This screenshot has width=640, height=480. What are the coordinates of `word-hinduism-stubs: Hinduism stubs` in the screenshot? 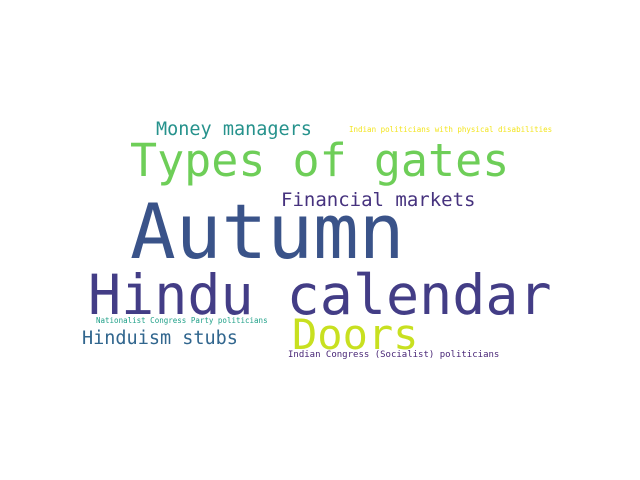 It's located at (160, 338).